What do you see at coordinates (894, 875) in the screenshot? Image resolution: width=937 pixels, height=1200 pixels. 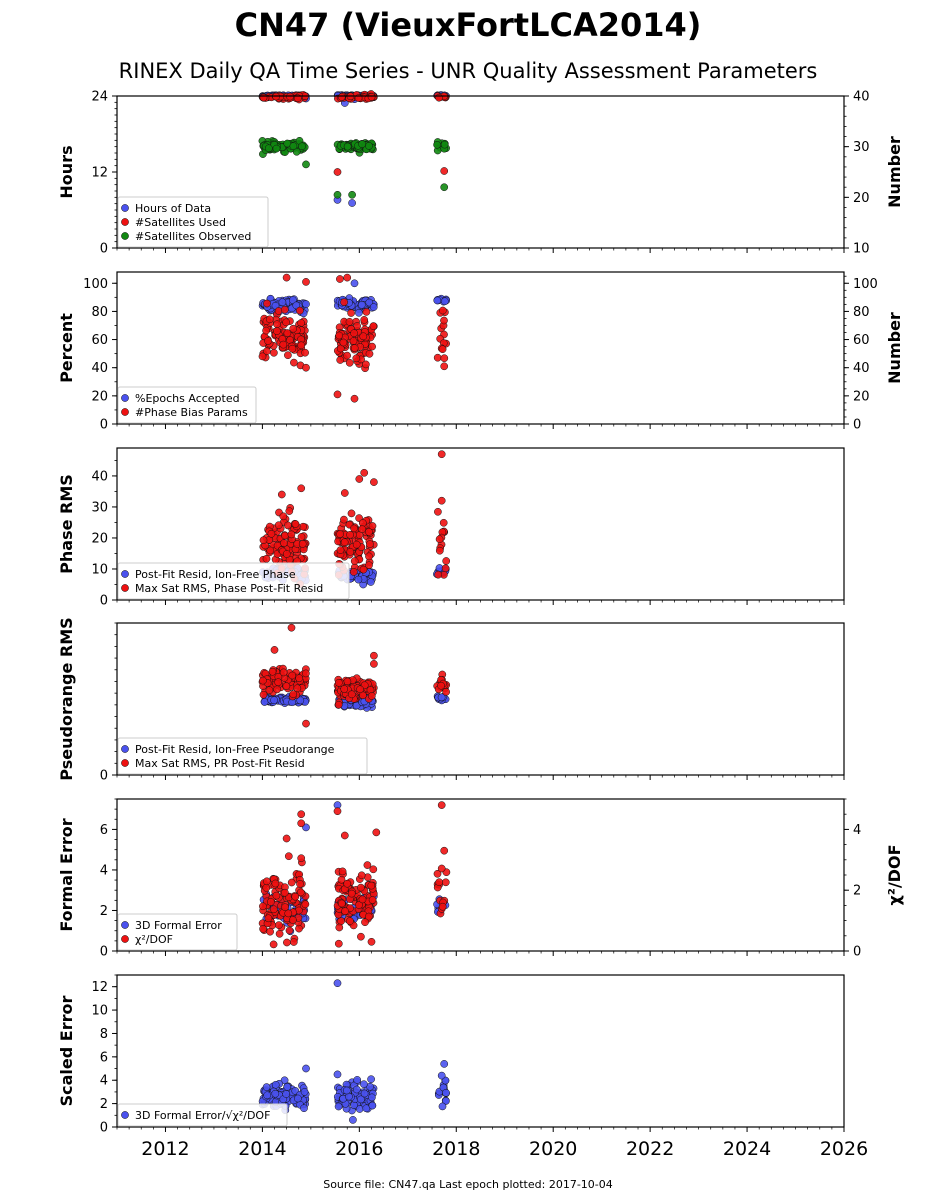 I see `y-axis-label-right: χ²/DOF` at bounding box center [894, 875].